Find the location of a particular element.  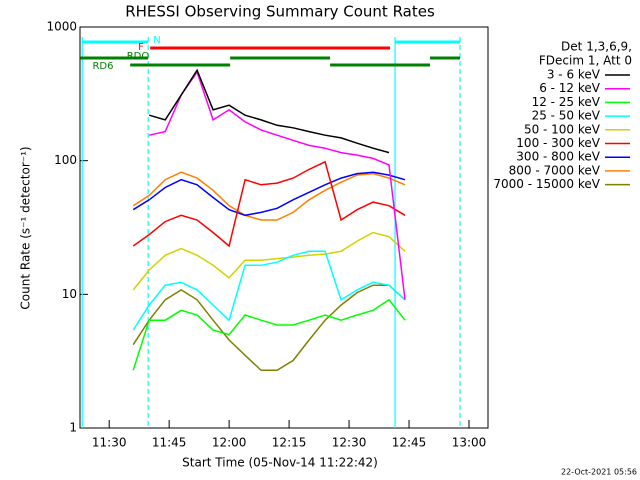

legend-label: 300 - 800 keV is located at coordinates (558, 157).